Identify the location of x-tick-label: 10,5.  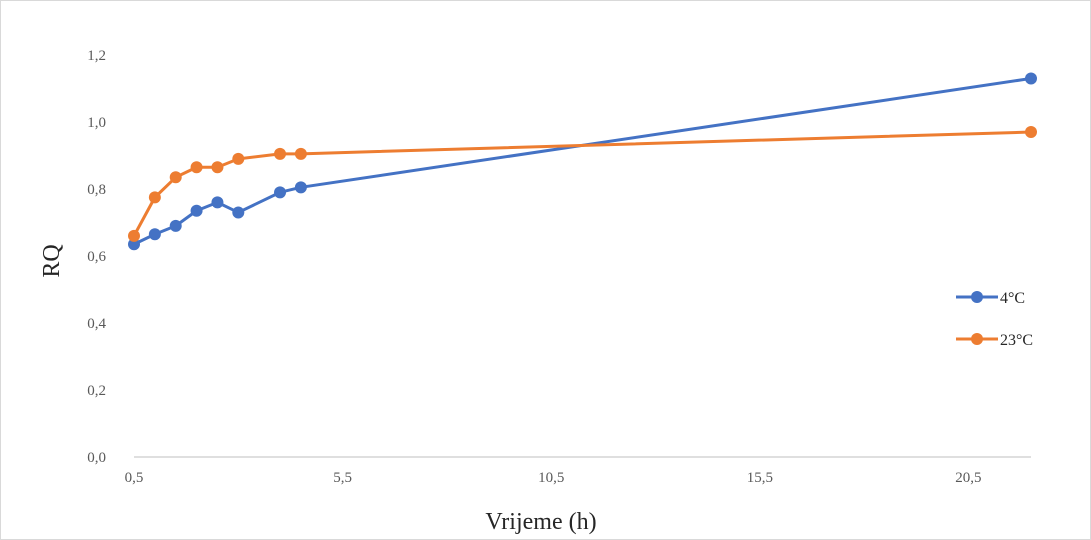
(551, 478).